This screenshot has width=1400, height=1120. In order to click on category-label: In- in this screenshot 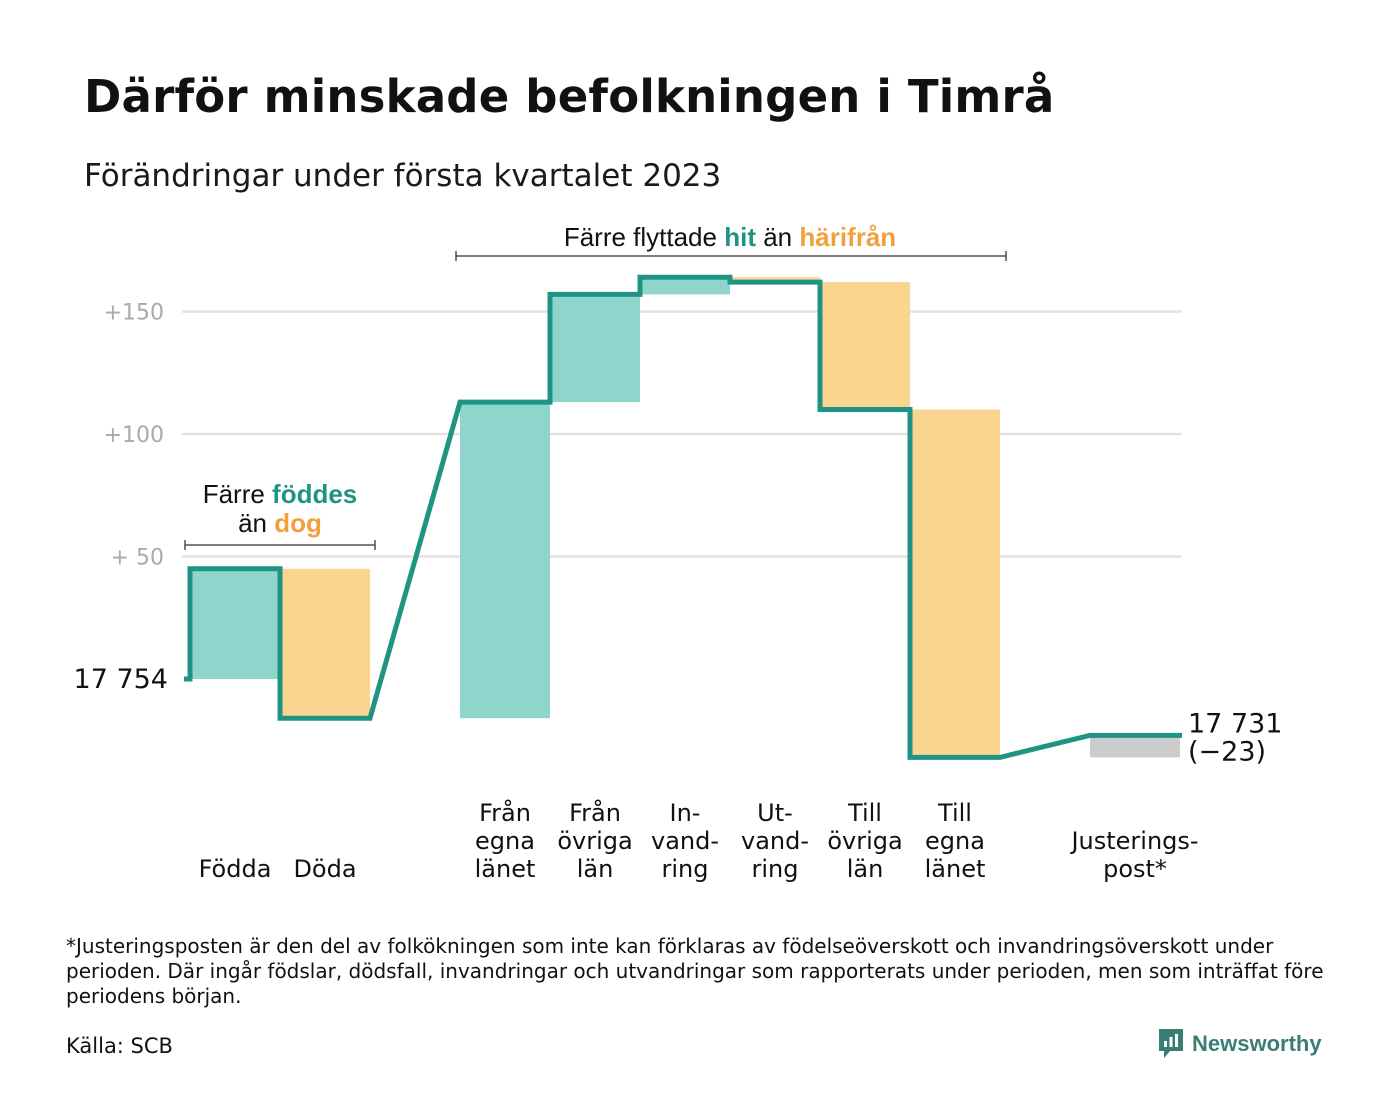, I will do `click(685, 813)`.